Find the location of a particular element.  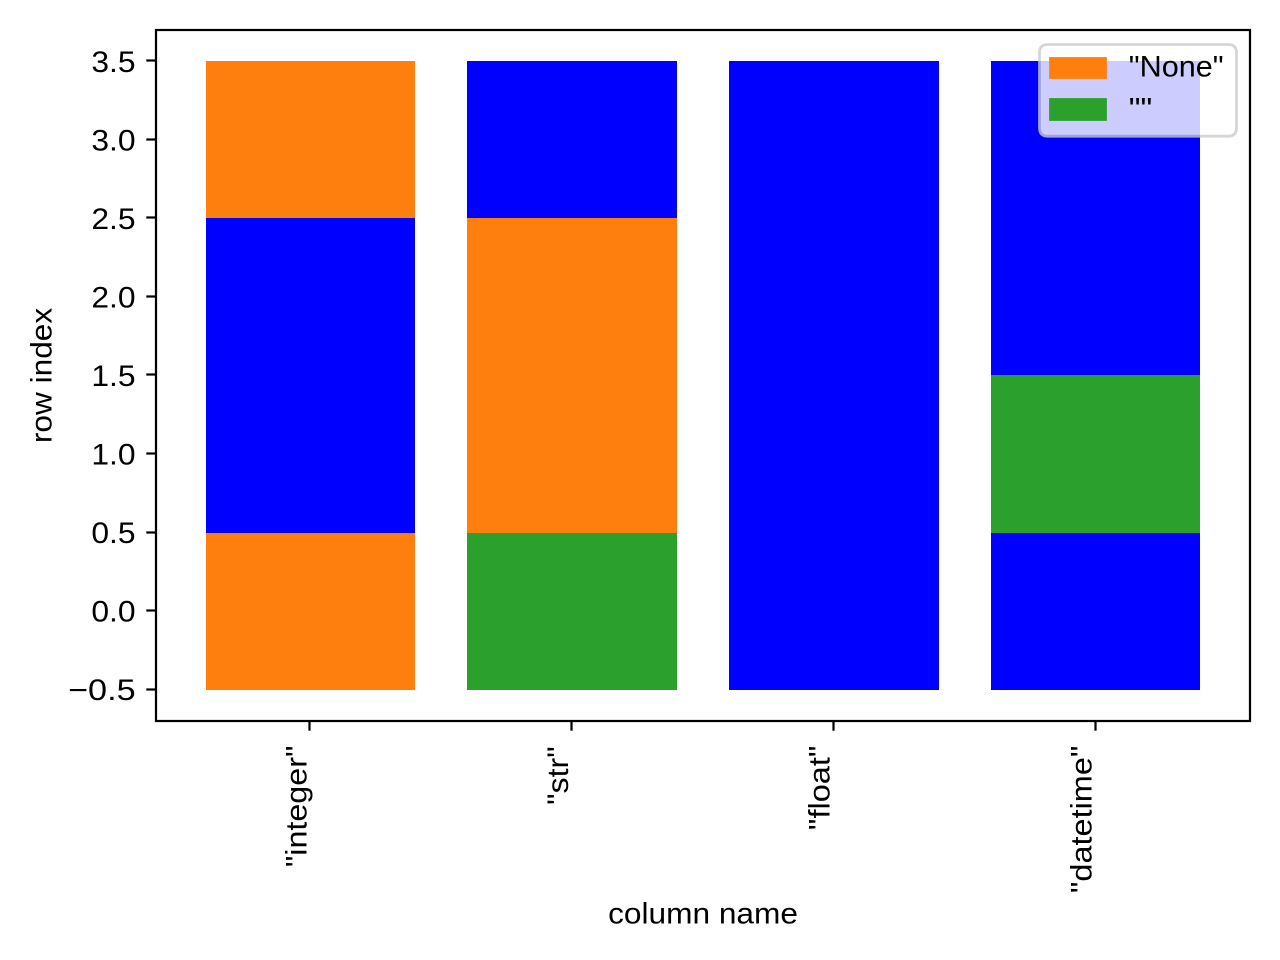

svg-text: 0.5 is located at coordinates (113, 533).